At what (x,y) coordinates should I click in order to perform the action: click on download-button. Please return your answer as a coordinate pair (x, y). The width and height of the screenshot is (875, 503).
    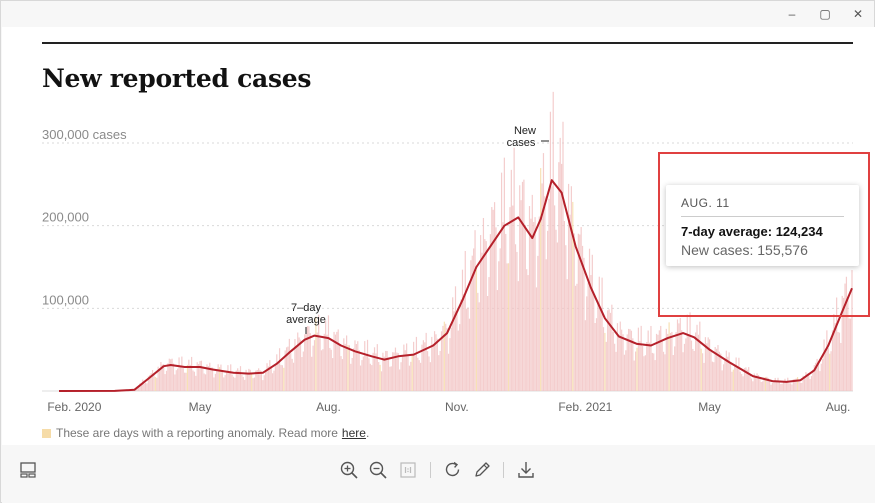
    Looking at the image, I should click on (526, 470).